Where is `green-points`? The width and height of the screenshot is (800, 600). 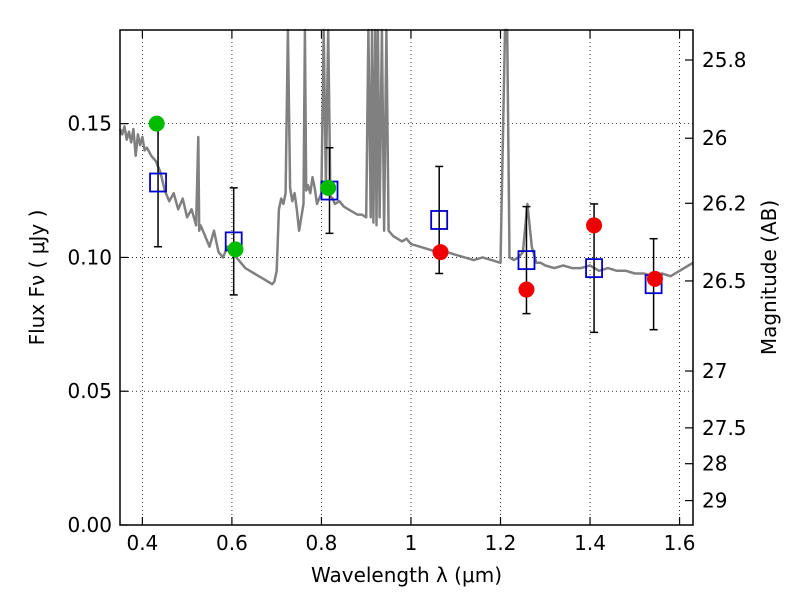 green-points is located at coordinates (242, 186).